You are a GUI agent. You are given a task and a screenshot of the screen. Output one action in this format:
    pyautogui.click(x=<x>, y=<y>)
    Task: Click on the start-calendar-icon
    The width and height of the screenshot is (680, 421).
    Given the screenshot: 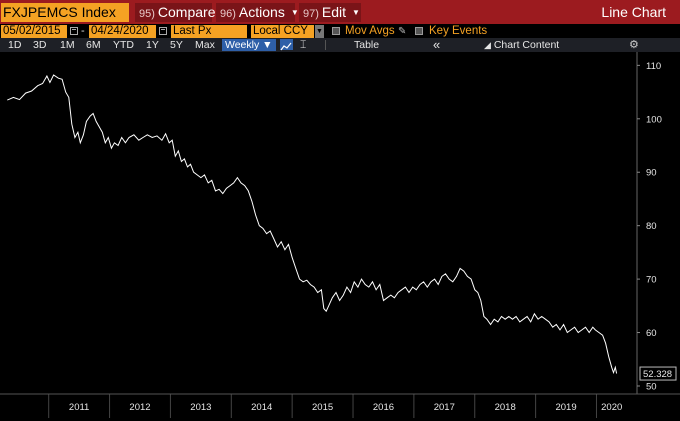 What is the action you would take?
    pyautogui.click(x=74, y=31)
    